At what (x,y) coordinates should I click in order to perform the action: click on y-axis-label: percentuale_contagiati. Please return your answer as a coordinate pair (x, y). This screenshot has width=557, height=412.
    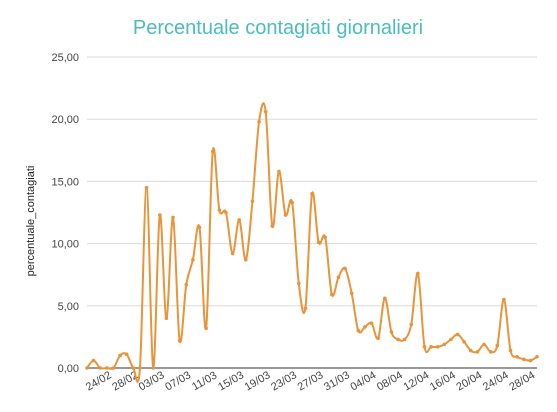
    Looking at the image, I should click on (31, 221).